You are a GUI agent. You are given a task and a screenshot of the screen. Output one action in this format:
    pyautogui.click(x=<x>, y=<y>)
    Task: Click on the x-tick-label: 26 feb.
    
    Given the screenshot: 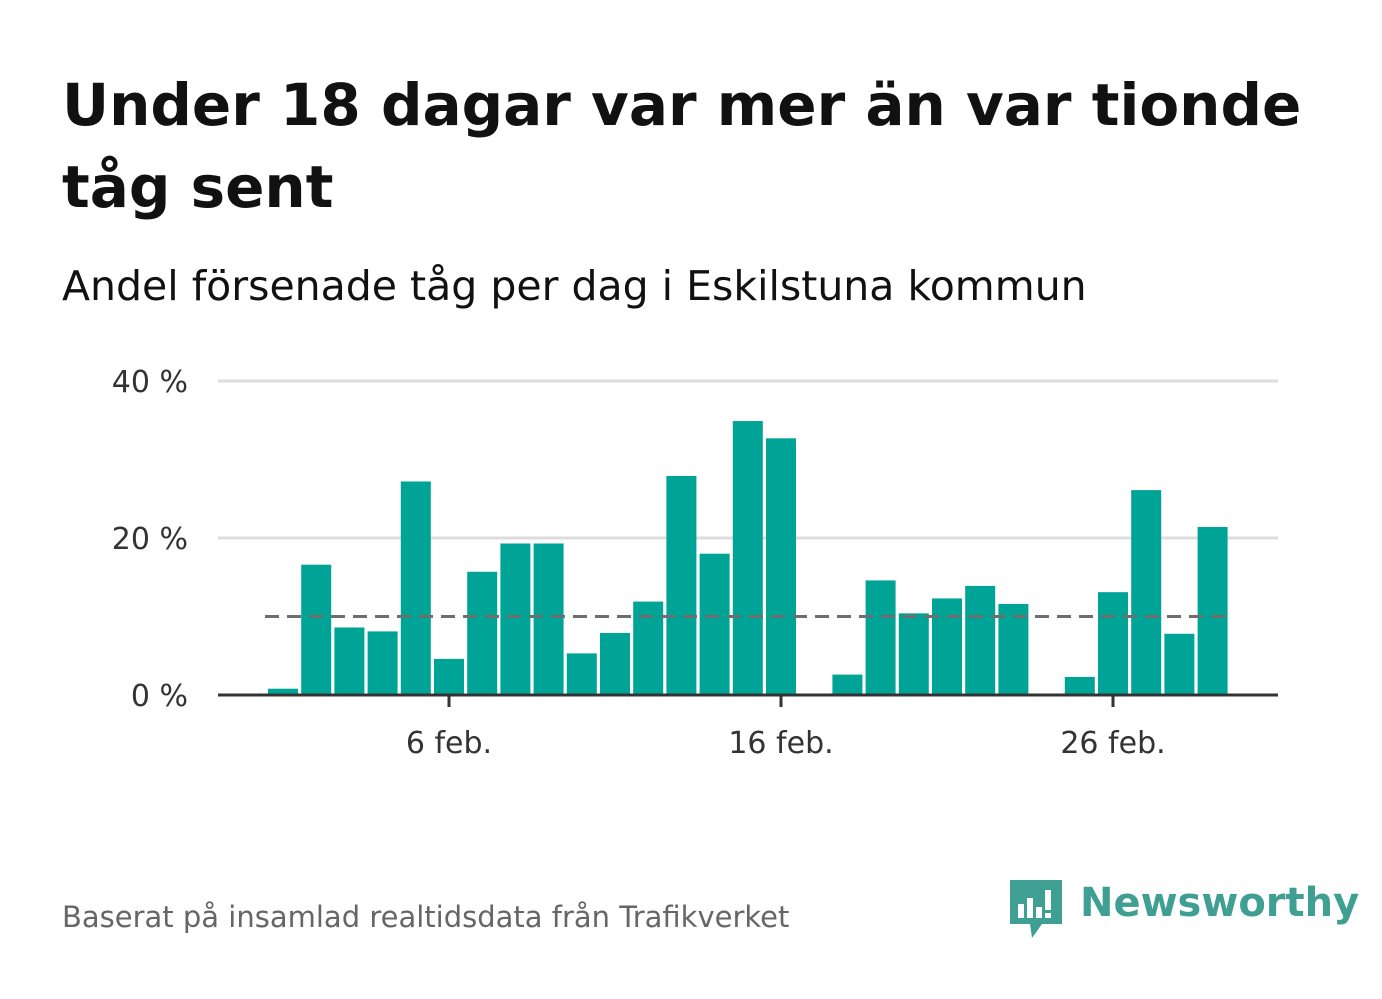 What is the action you would take?
    pyautogui.click(x=1112, y=743)
    